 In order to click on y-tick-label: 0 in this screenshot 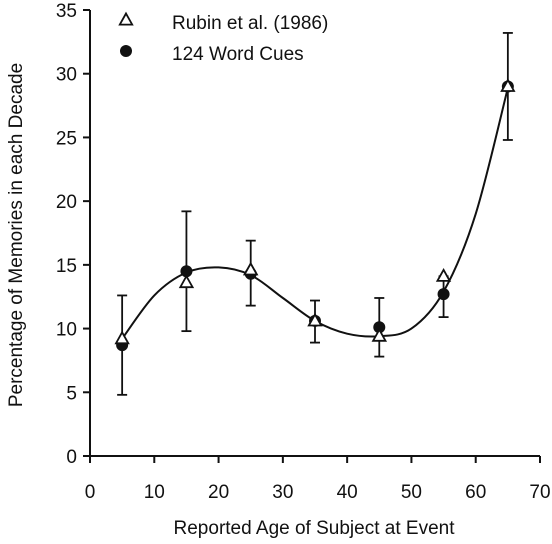, I will do `click(71, 457)`.